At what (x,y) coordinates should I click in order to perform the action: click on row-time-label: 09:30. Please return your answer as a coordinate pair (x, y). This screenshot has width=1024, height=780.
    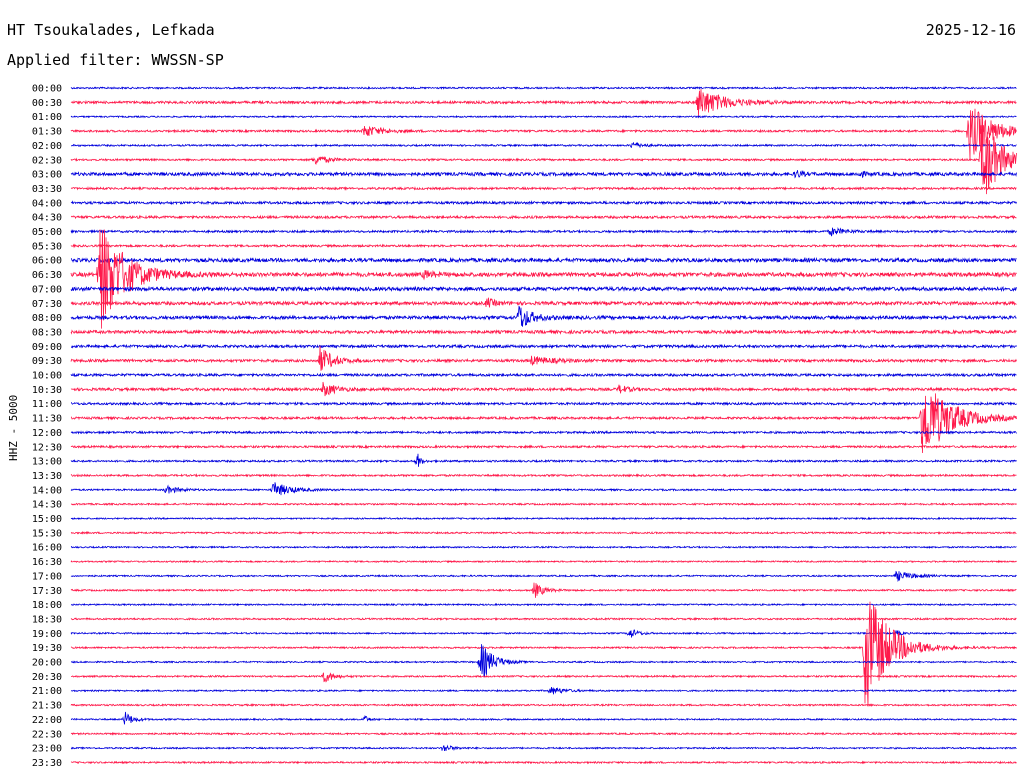
    Looking at the image, I should click on (47, 361).